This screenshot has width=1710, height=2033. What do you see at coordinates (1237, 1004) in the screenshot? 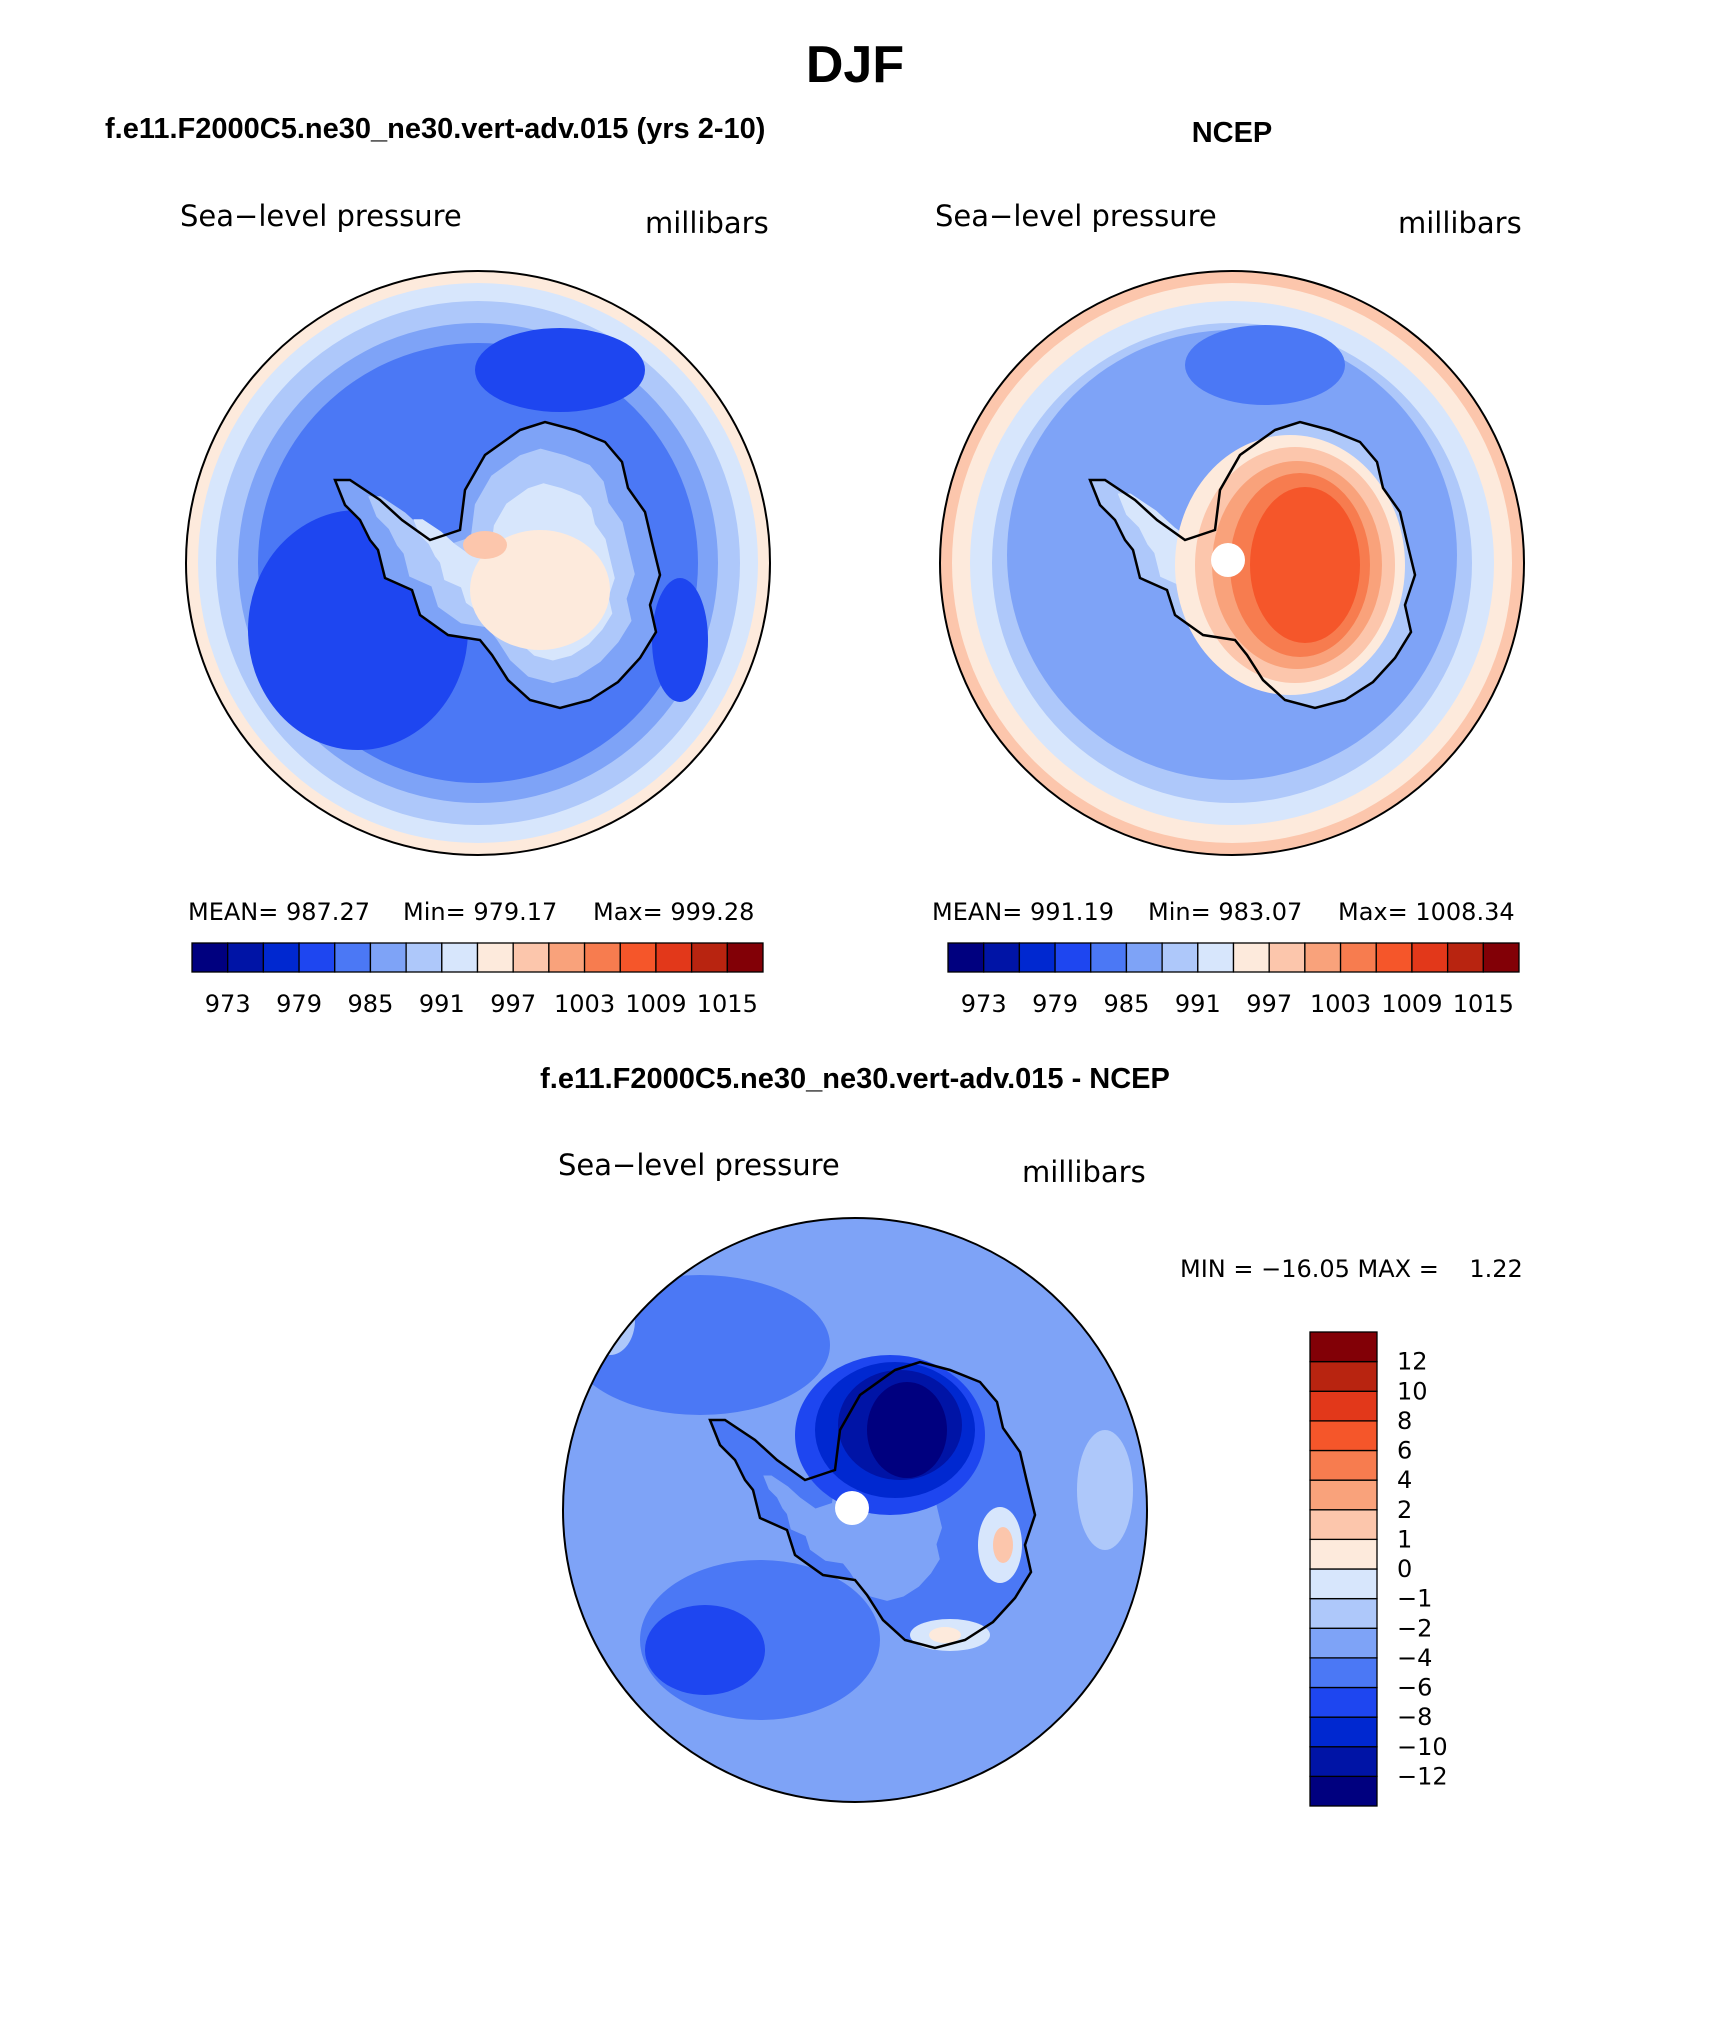
I see `obs-colorbar-ticks: 973 979 985 991 997 1003 1009 1015` at bounding box center [1237, 1004].